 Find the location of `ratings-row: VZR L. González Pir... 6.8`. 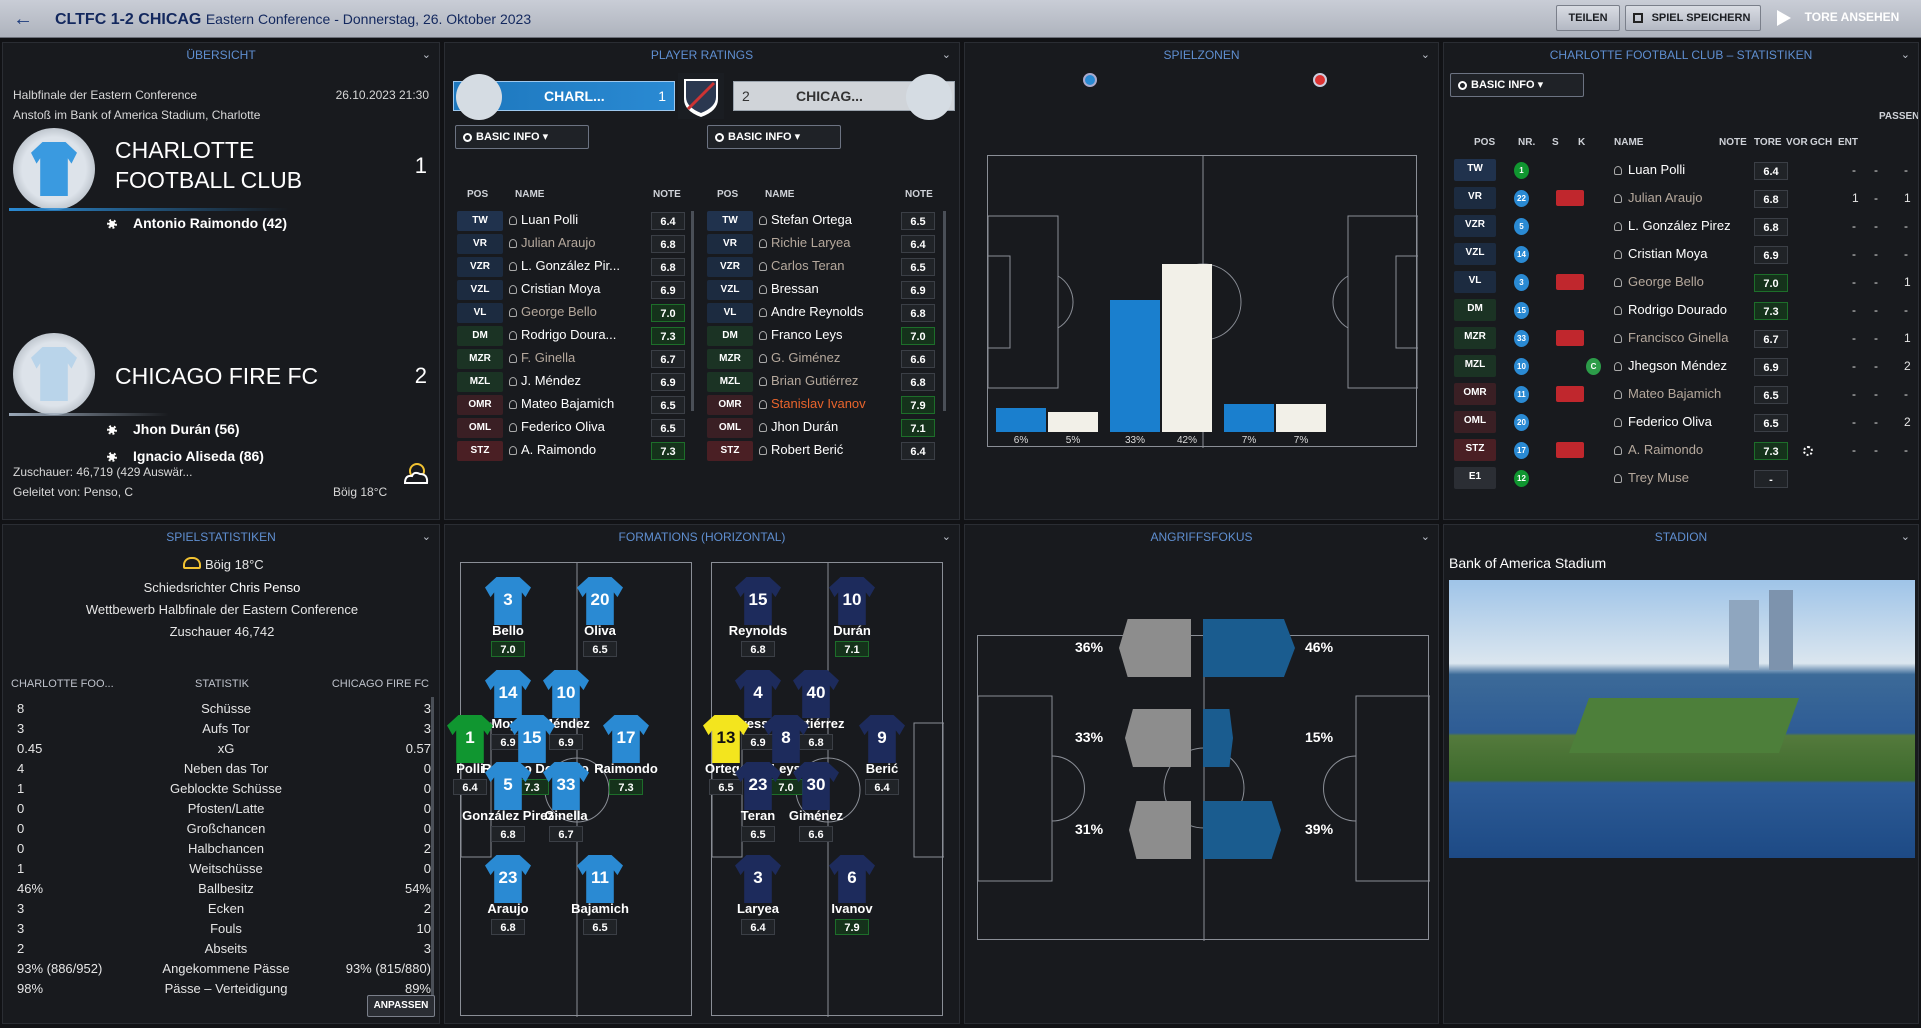

ratings-row: VZR L. González Pir... 6.8 is located at coordinates (579, 267).